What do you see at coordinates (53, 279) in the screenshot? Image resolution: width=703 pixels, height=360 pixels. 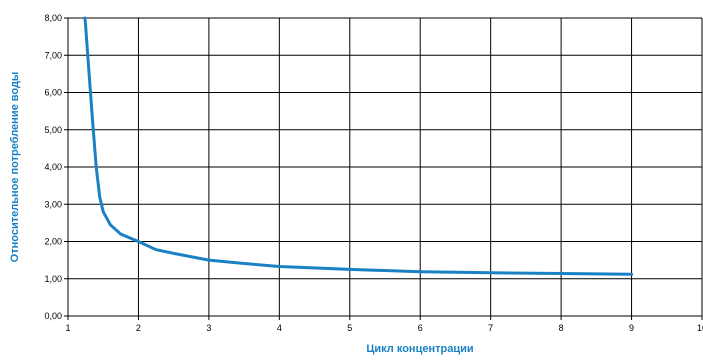 I see `y-tick-label: 1,00` at bounding box center [53, 279].